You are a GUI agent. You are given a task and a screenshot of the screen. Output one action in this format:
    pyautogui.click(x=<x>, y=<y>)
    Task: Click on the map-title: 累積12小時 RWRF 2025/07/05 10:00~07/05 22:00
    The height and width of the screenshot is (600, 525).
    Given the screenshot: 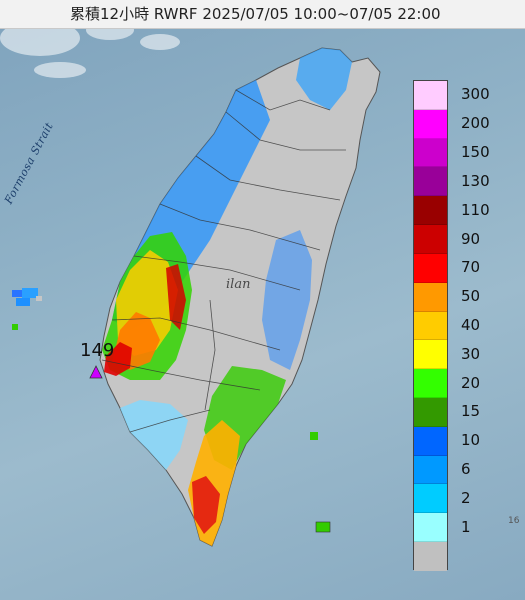 What is the action you would take?
    pyautogui.click(x=262, y=14)
    